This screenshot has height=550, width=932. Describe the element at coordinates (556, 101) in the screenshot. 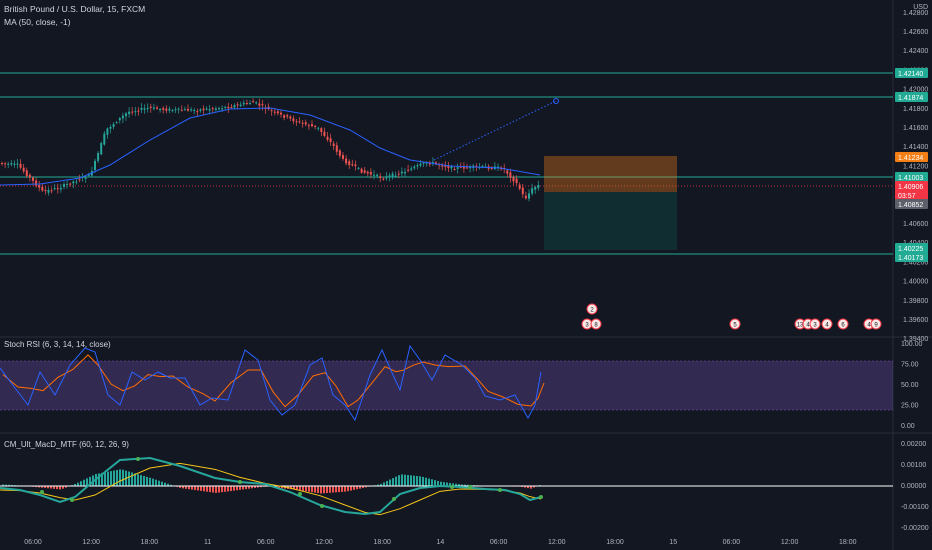

I see `projection-handle` at that location.